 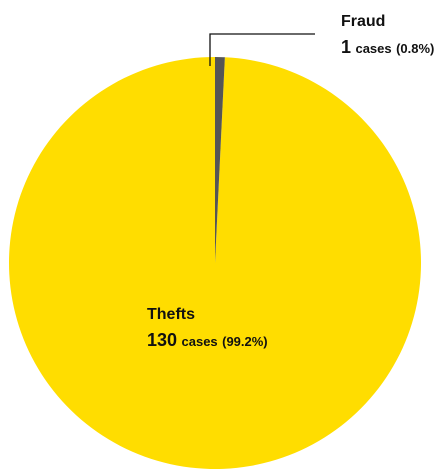 What do you see at coordinates (200, 341) in the screenshot?
I see `thefts-unit: cases` at bounding box center [200, 341].